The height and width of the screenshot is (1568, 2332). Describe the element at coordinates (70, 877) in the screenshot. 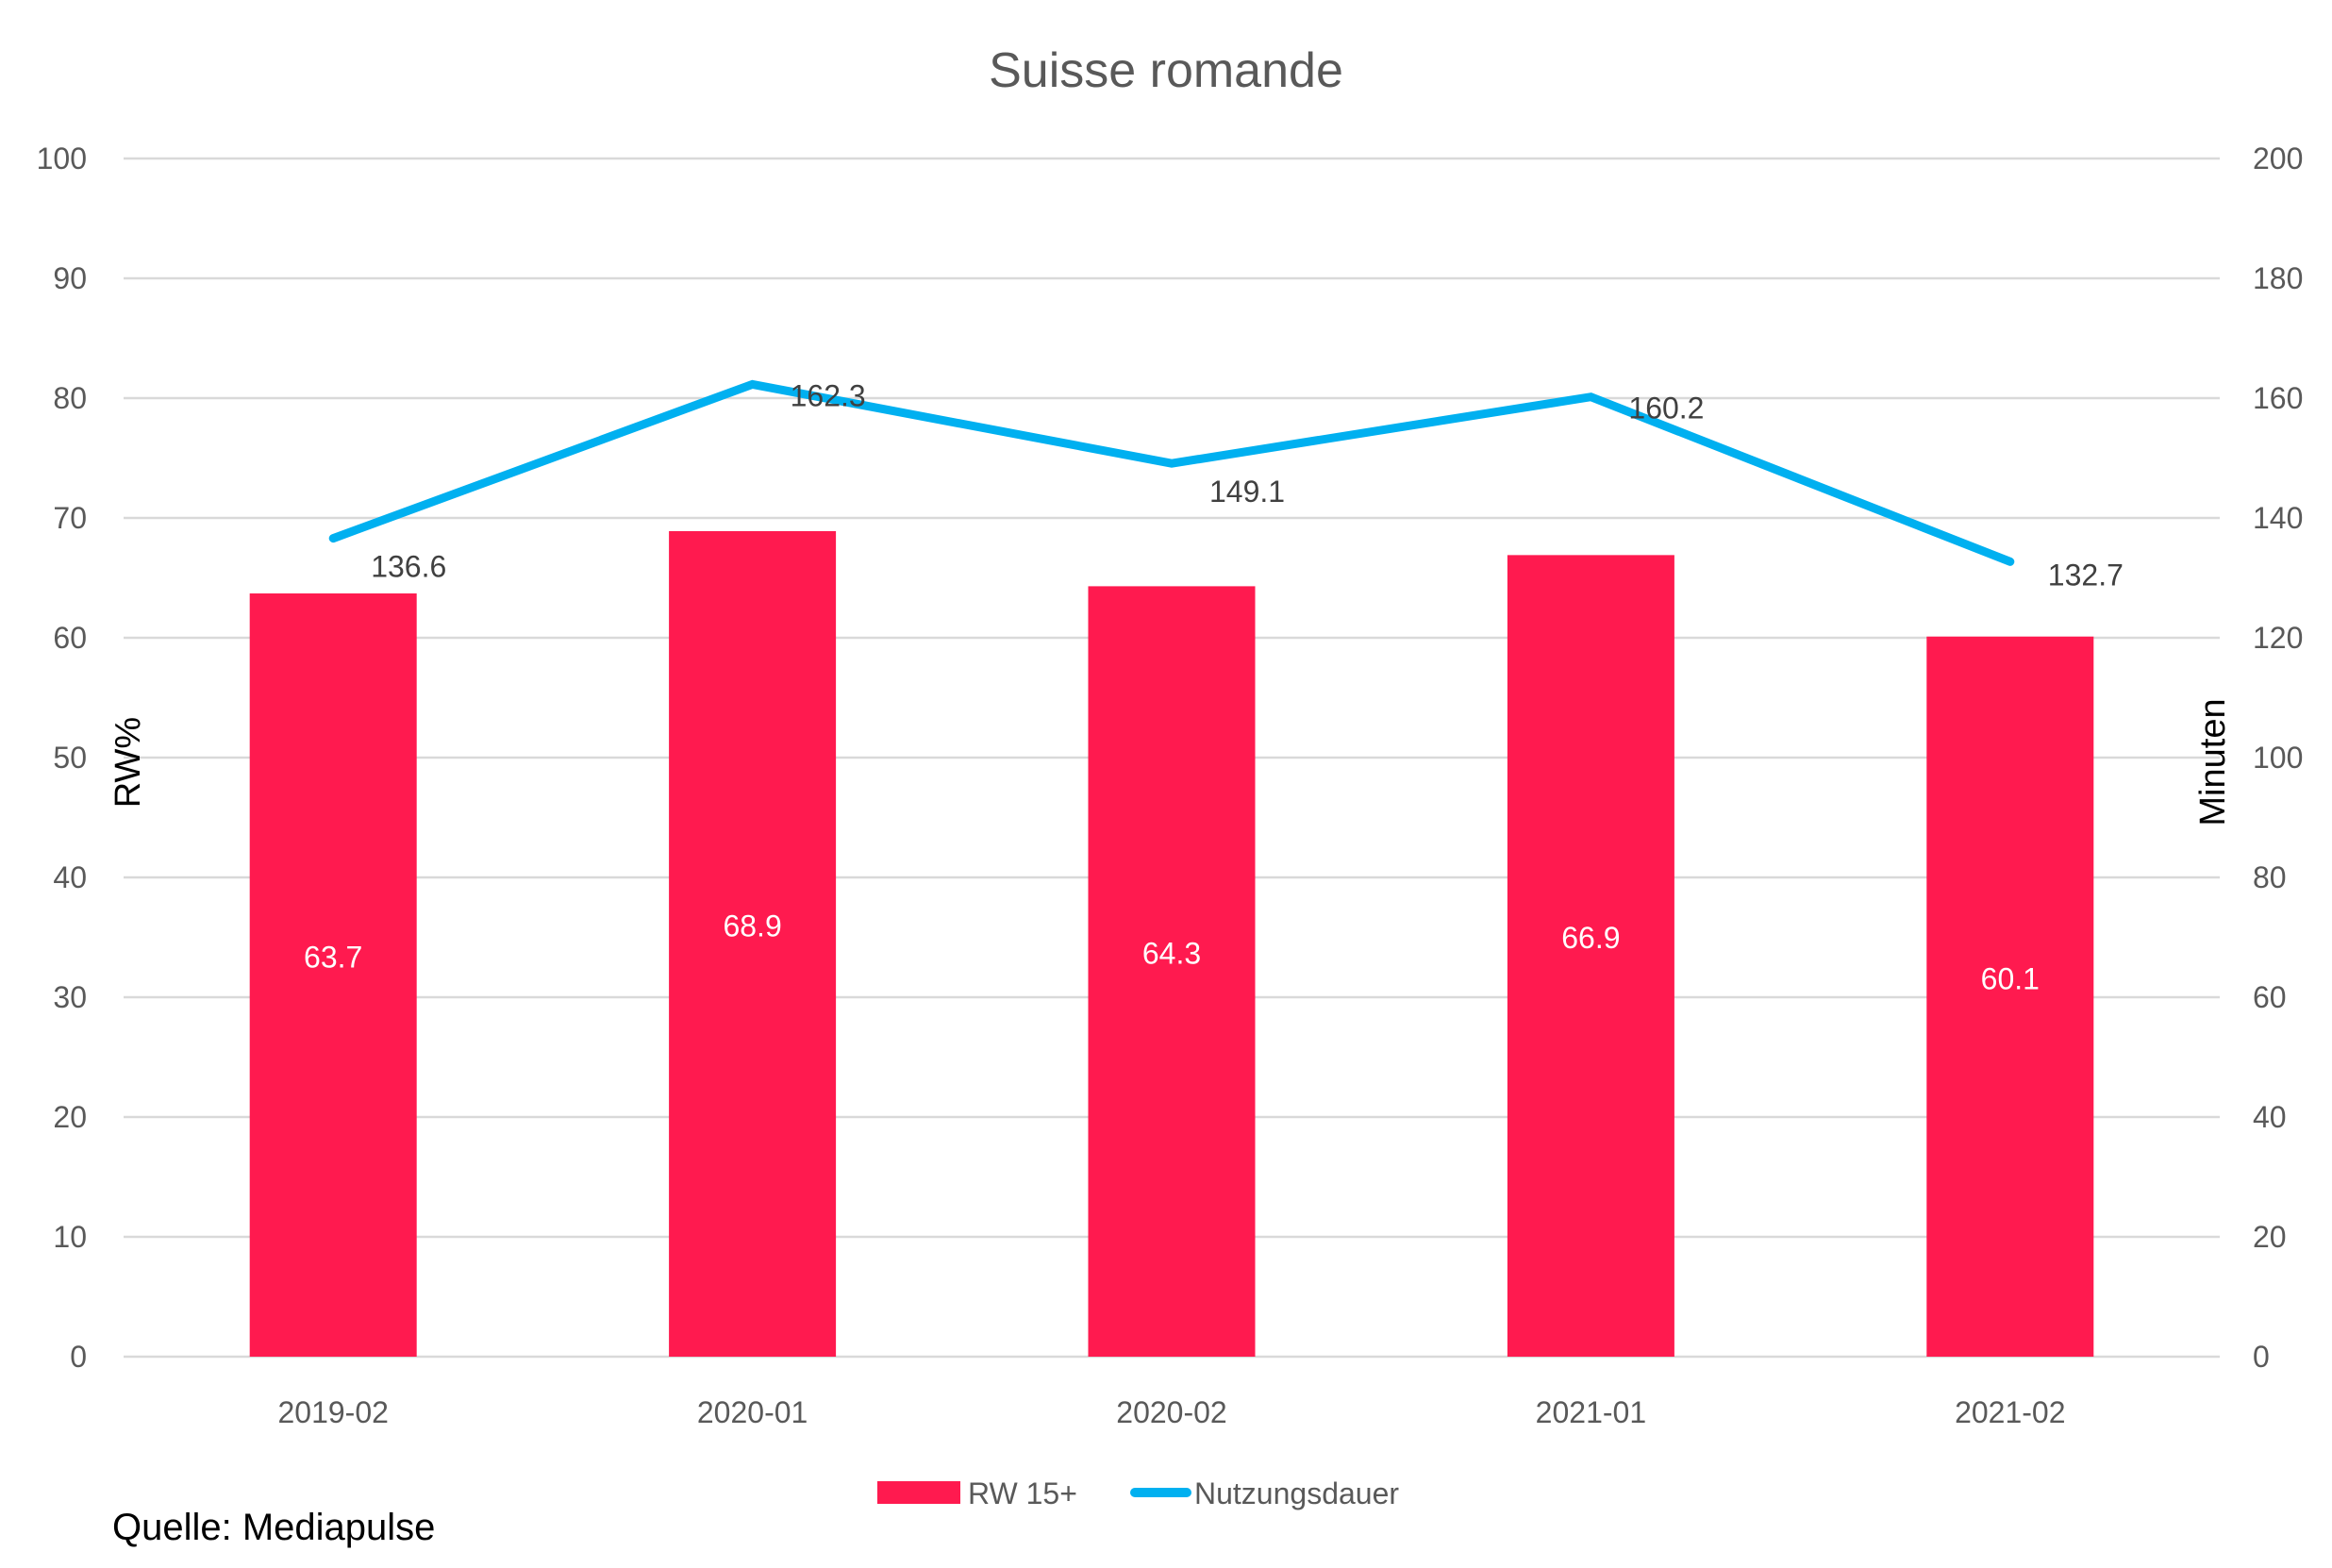

I see `left-tick-label: 40` at that location.